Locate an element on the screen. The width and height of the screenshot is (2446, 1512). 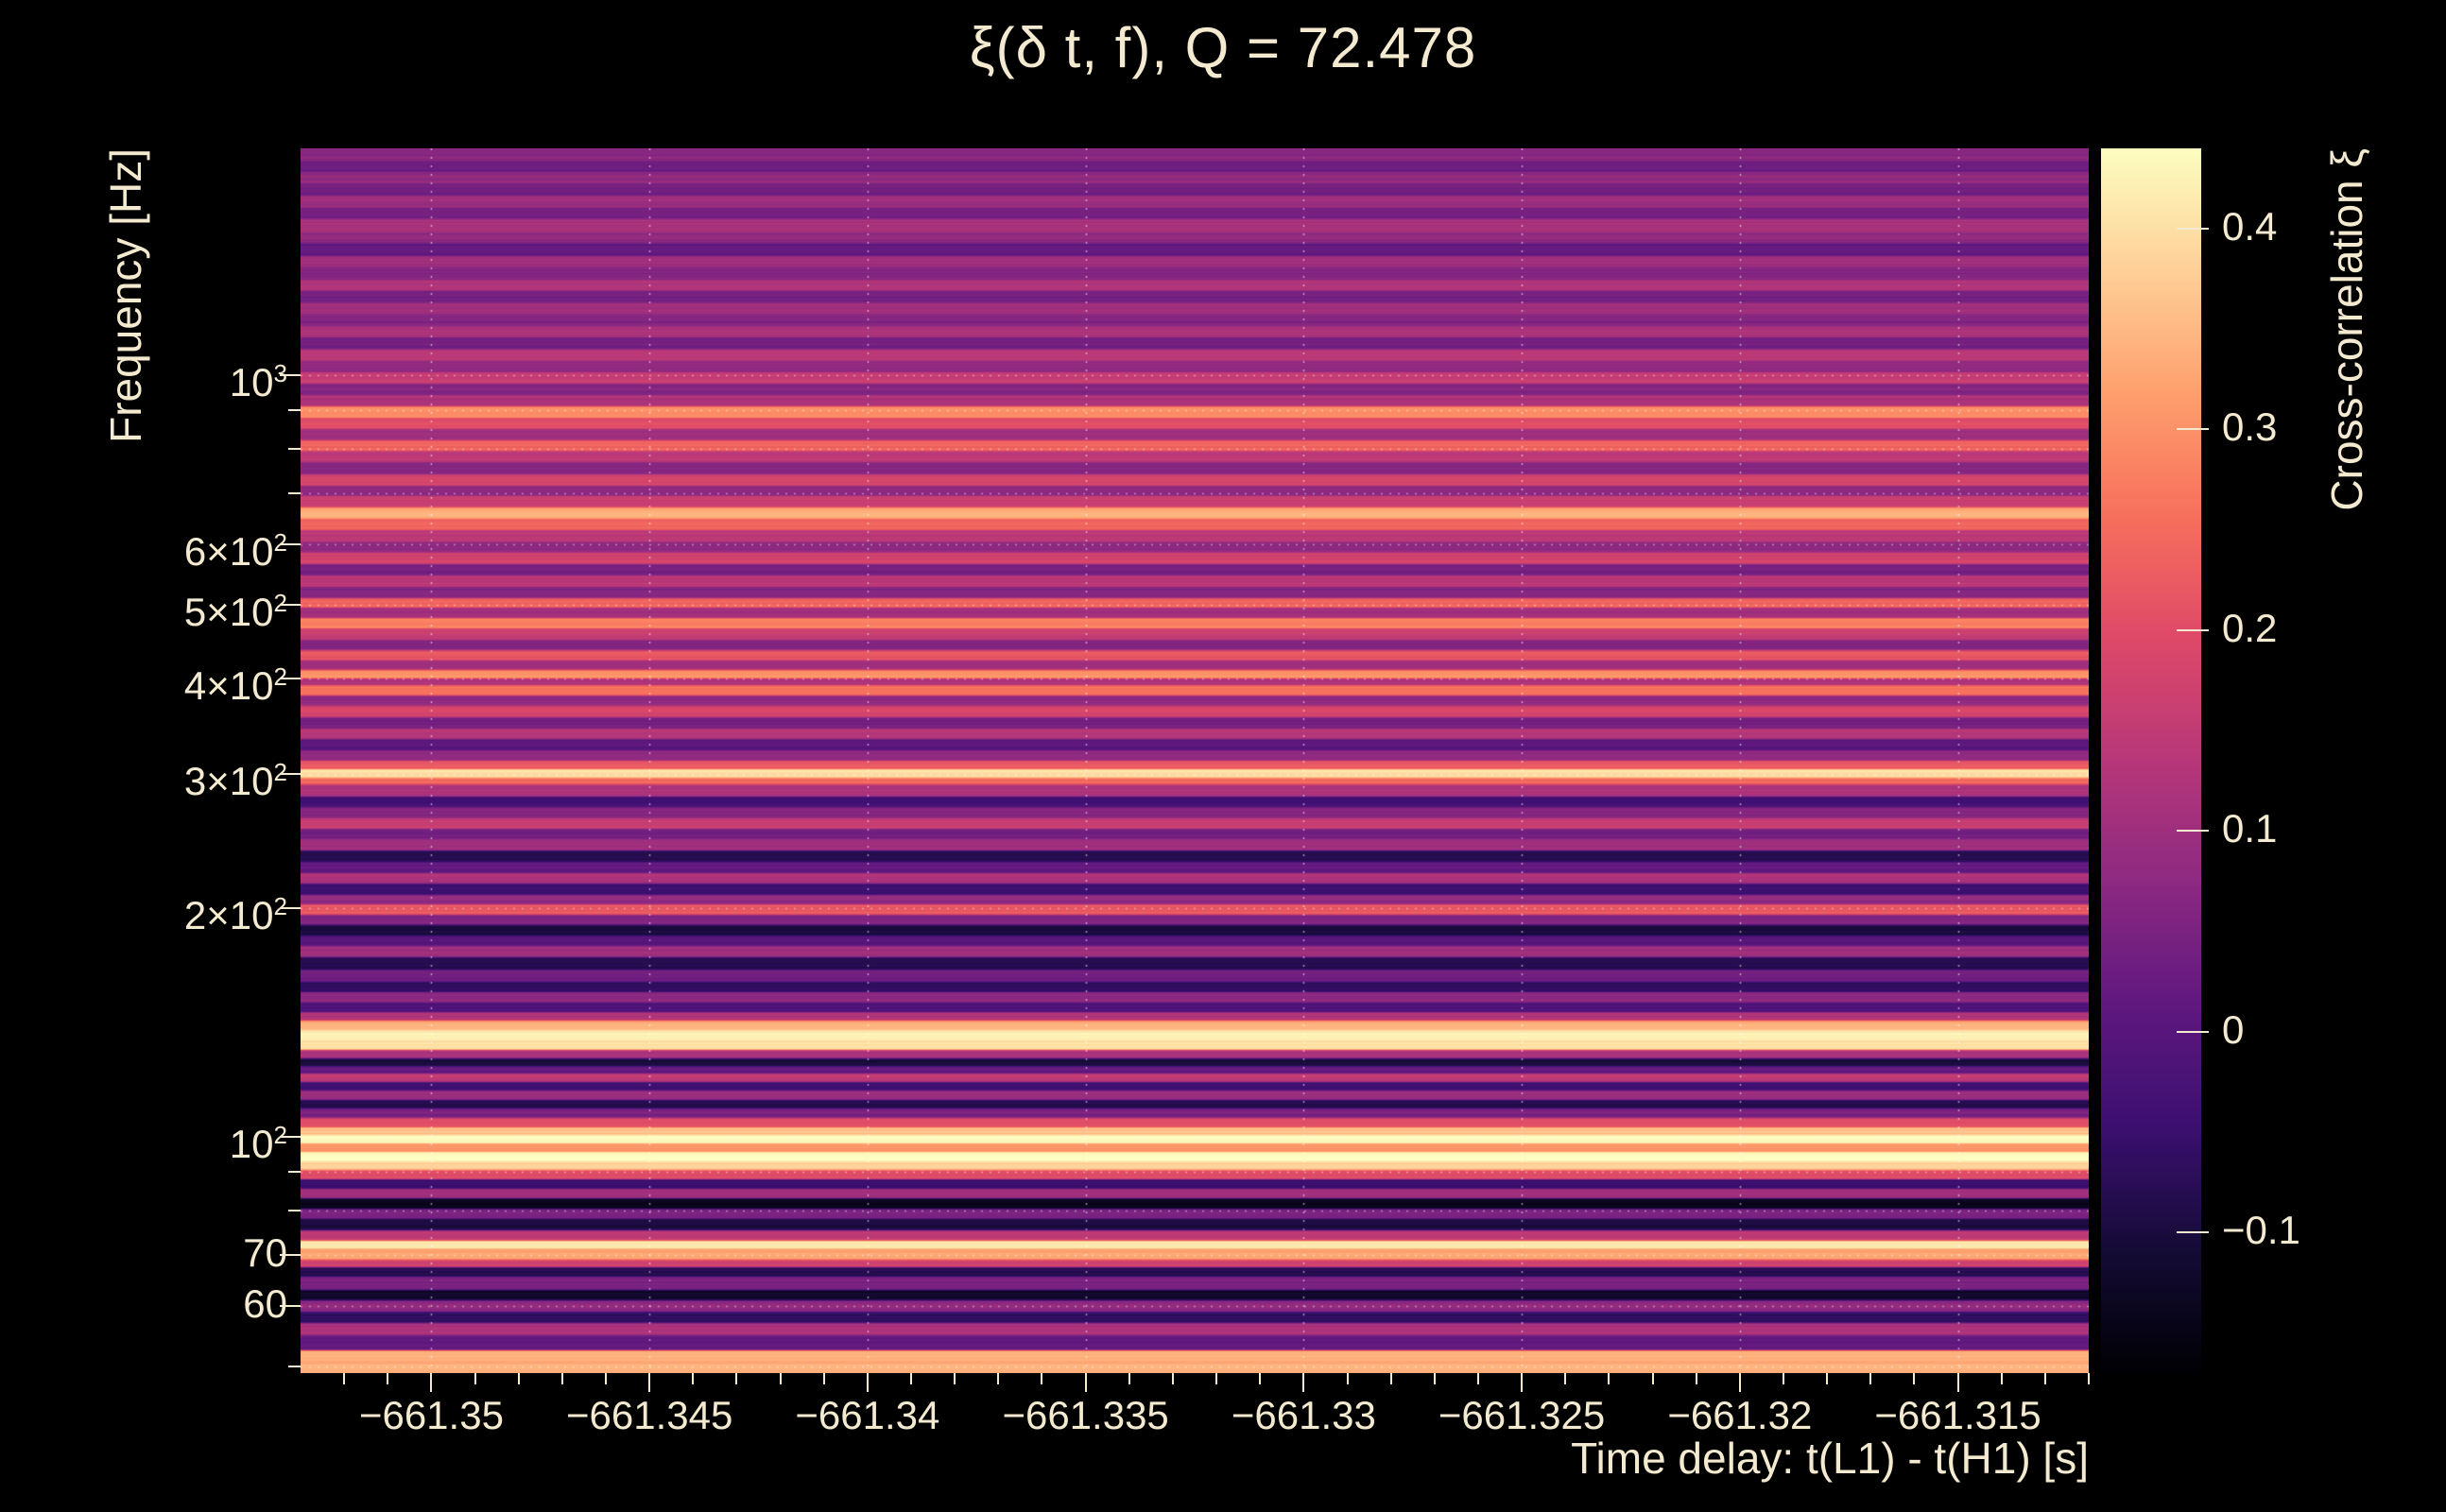
y-tick-label: 10³ is located at coordinates (258, 382).